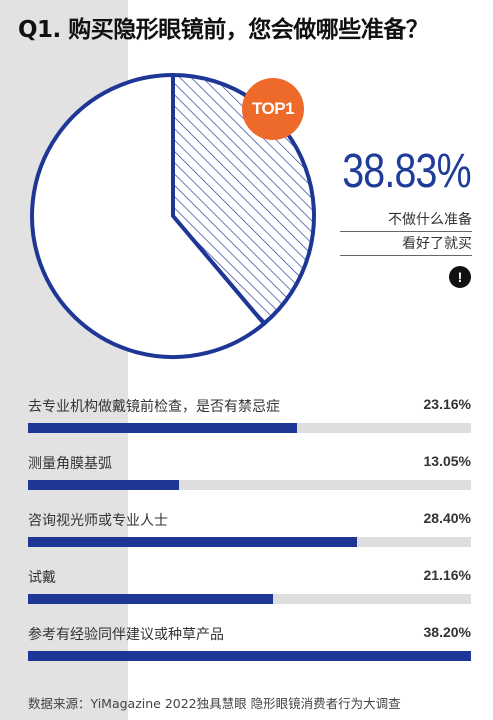 The image size is (493, 720). I want to click on page-title: Q1. 购买隐形眼镜前，您会做哪些准备？, so click(223, 30).